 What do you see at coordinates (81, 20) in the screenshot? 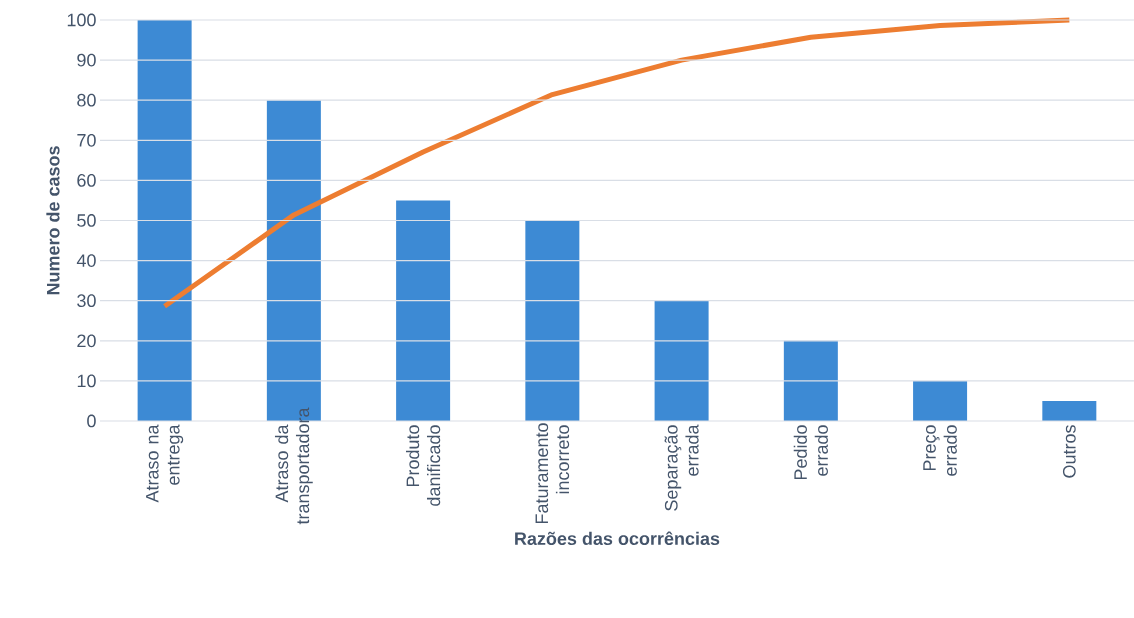
I see `y-tick-label: 100` at bounding box center [81, 20].